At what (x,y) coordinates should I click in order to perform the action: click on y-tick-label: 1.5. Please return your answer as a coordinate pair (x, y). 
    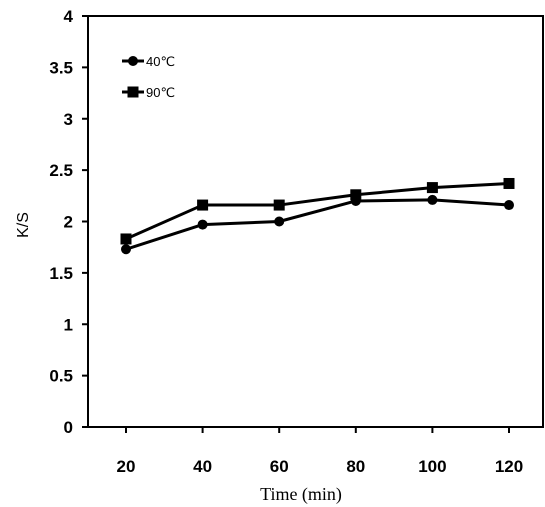
    Looking at the image, I should click on (61, 273).